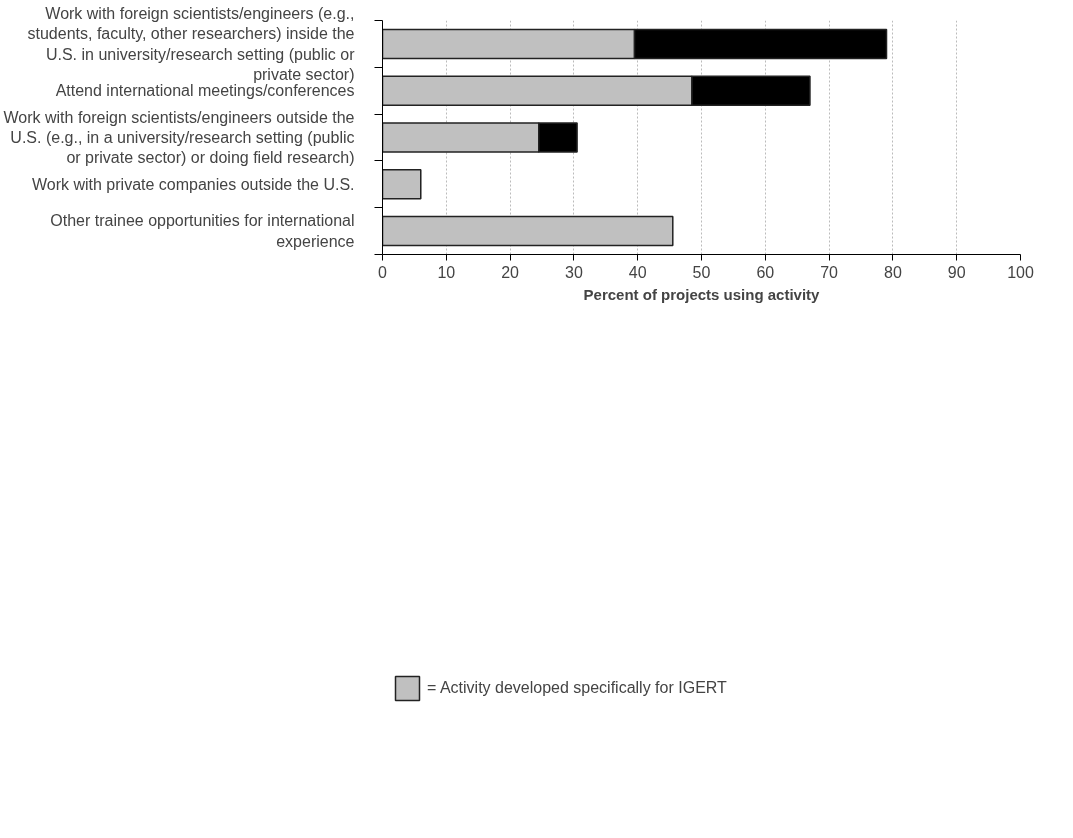 This screenshot has height=838, width=1073. Describe the element at coordinates (893, 272) in the screenshot. I see `x-tick-label: 80` at that location.